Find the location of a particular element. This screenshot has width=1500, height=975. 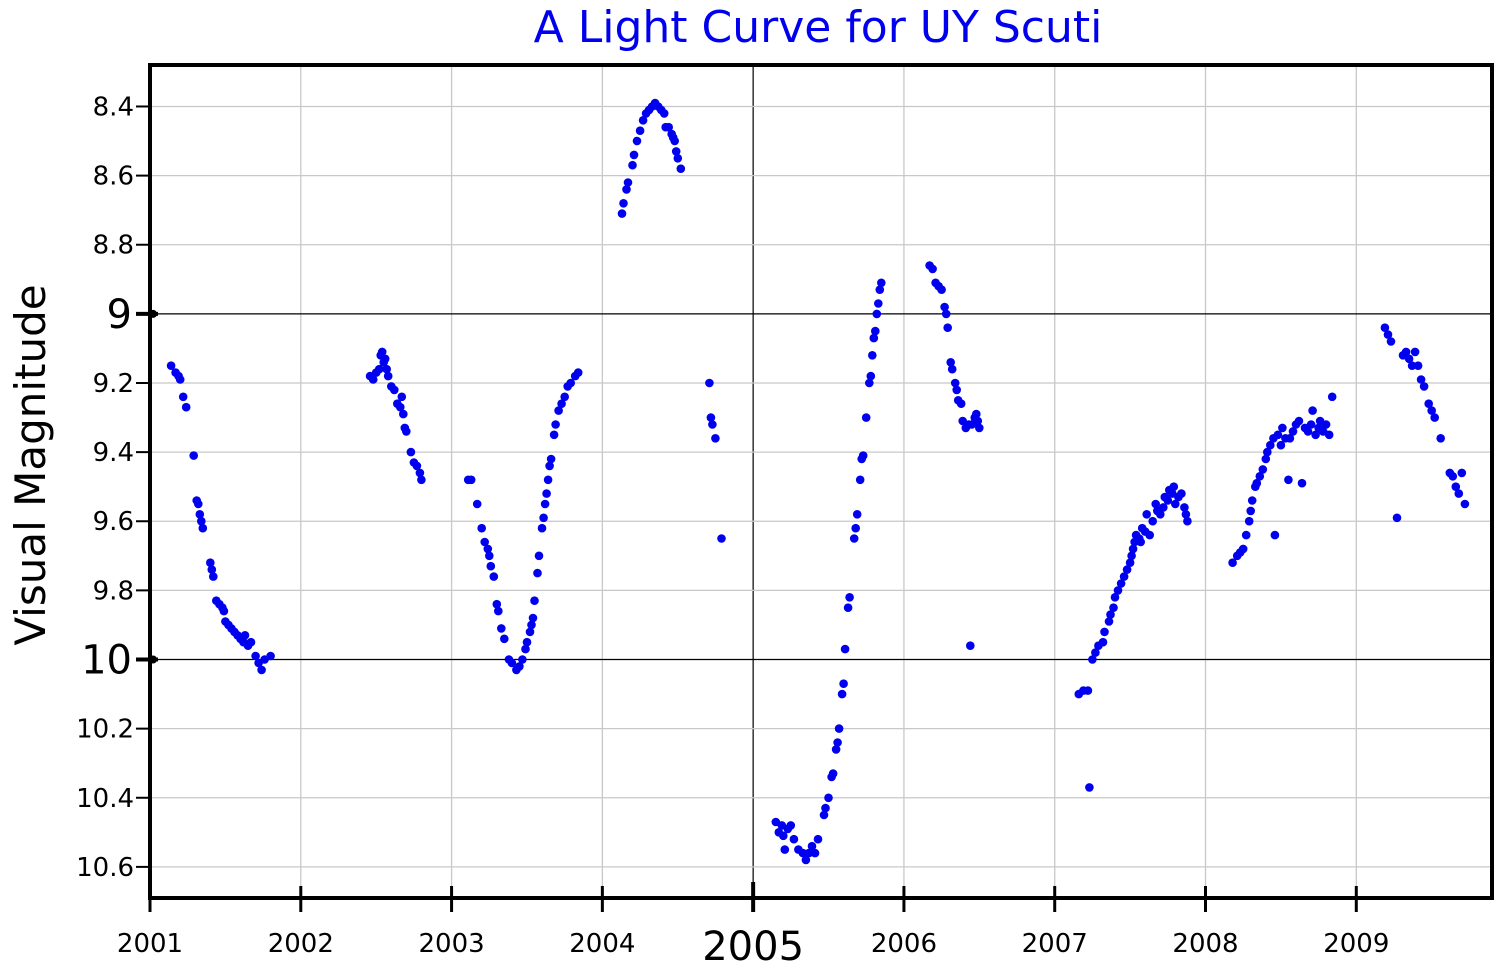

y-tick-label: 9.6 is located at coordinates (113, 522).